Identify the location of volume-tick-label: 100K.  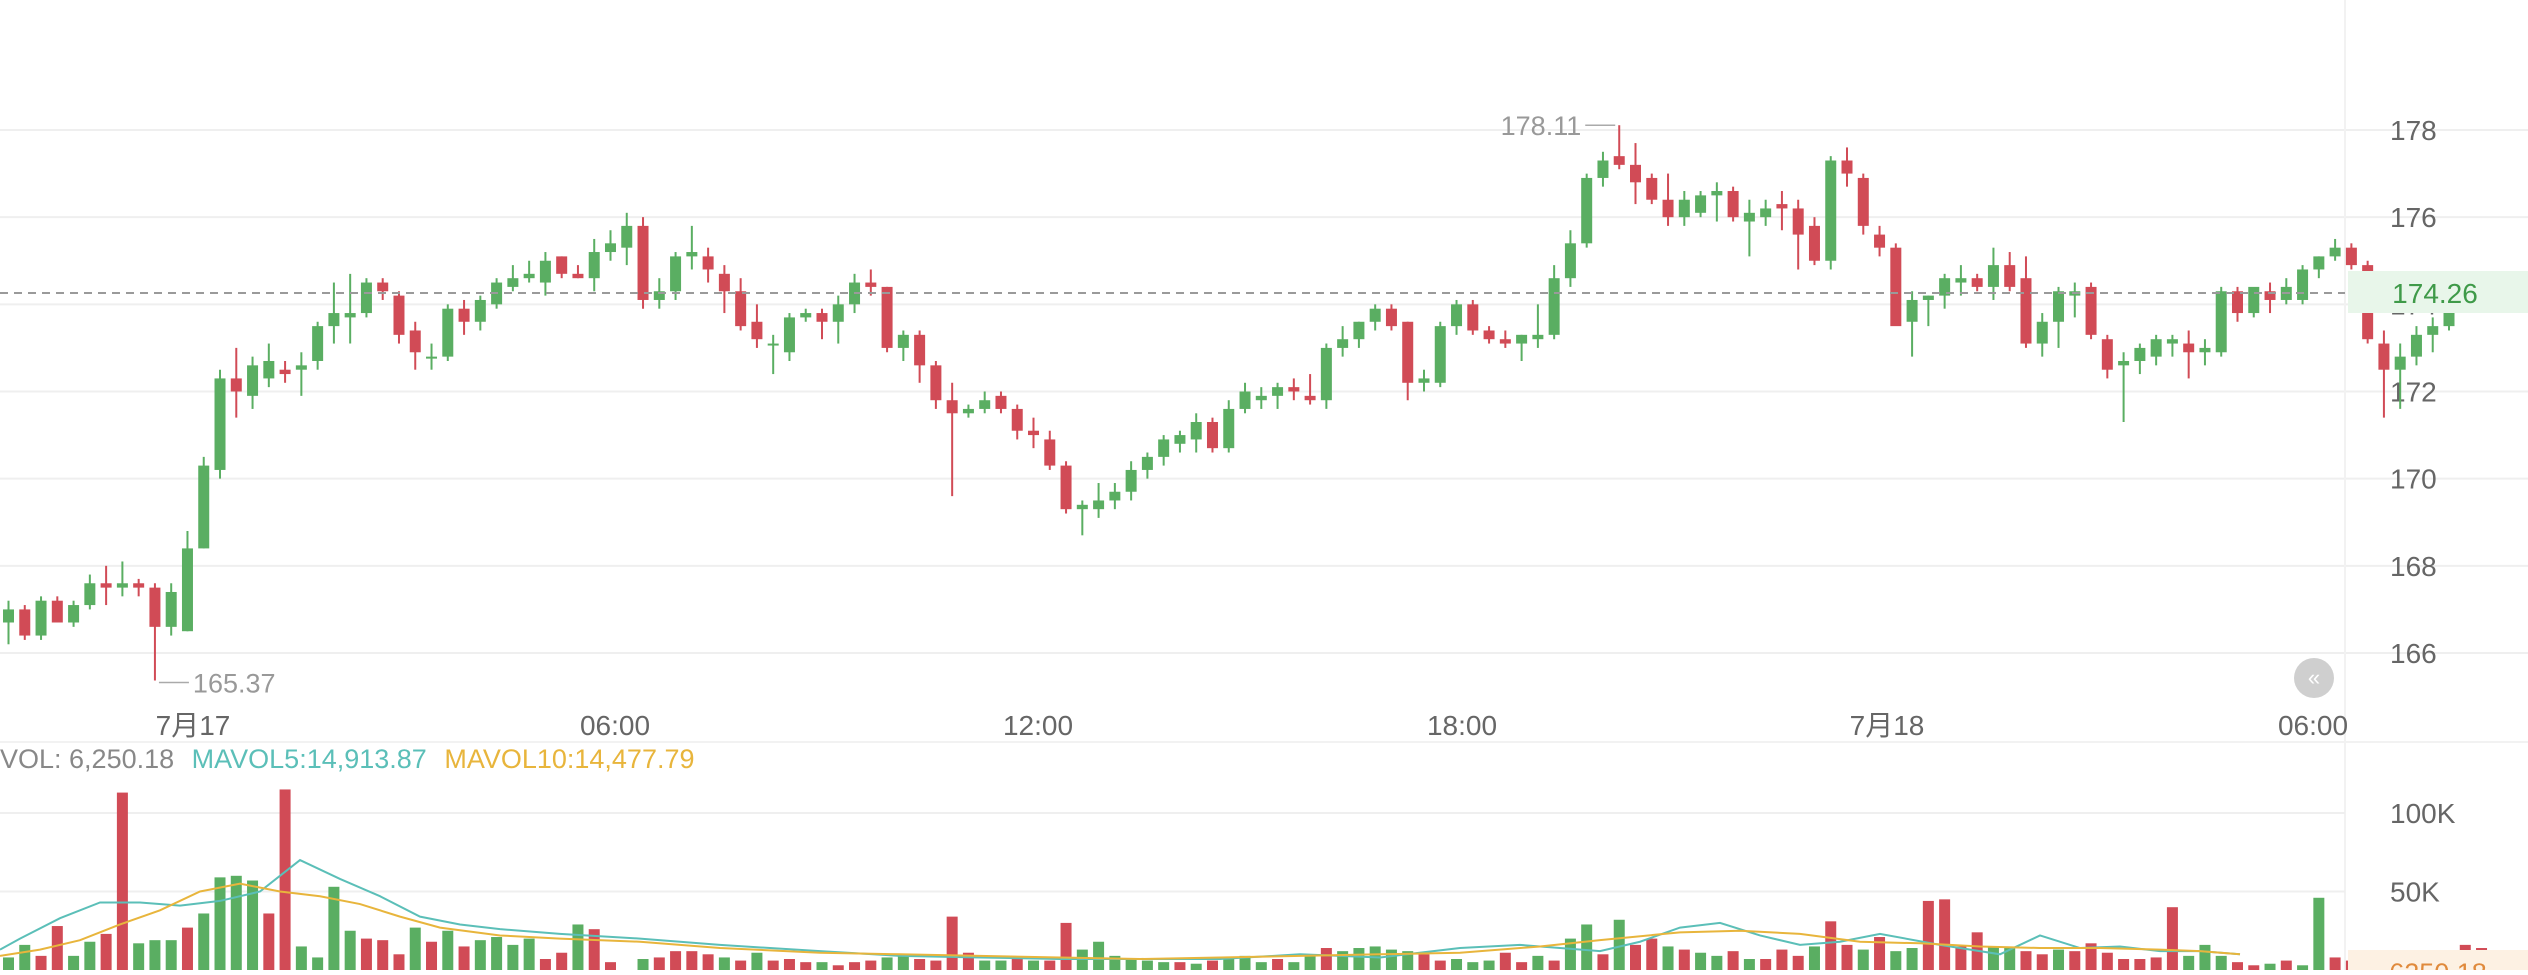
(2423, 813).